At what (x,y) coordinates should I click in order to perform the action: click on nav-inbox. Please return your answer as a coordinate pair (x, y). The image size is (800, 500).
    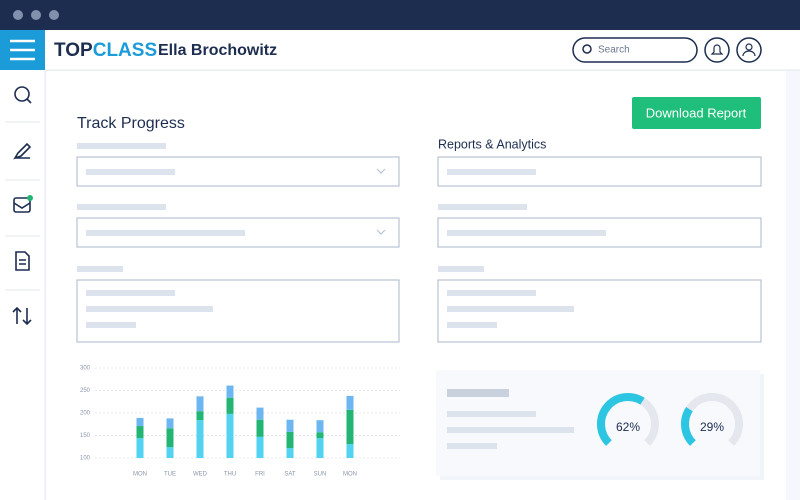
    Looking at the image, I should click on (22, 205).